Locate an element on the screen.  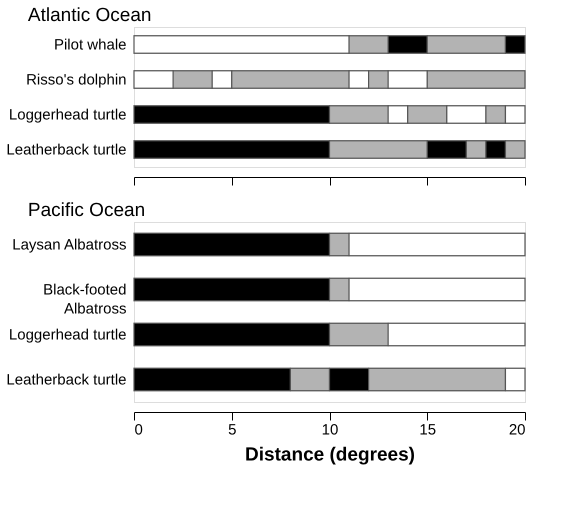
y-tick-label: Pilot whale is located at coordinates (90, 45).